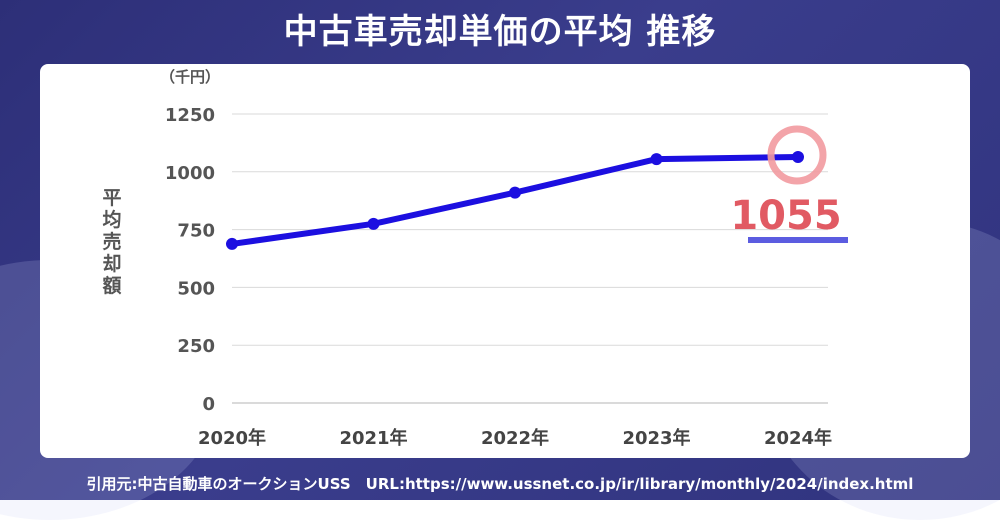 This screenshot has height=520, width=1000. What do you see at coordinates (190, 115) in the screenshot?
I see `y-tick-label: 1250` at bounding box center [190, 115].